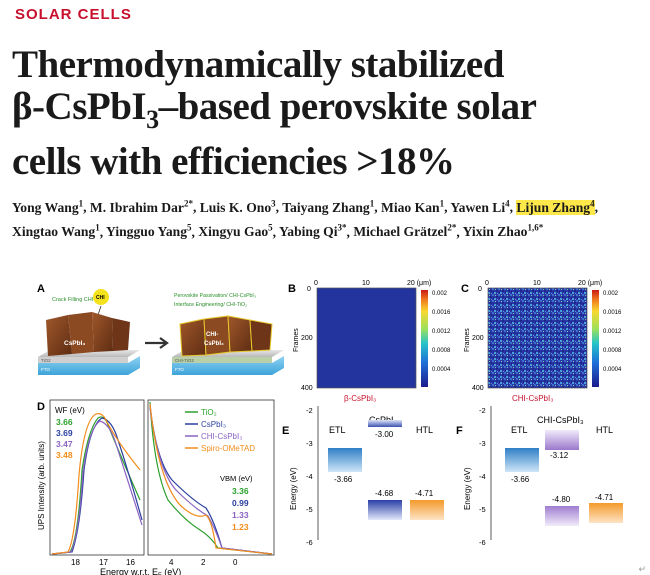 This screenshot has width=650, height=575. I want to click on ups-ylabel: UPS Intensity (arb. units), so click(41, 485).